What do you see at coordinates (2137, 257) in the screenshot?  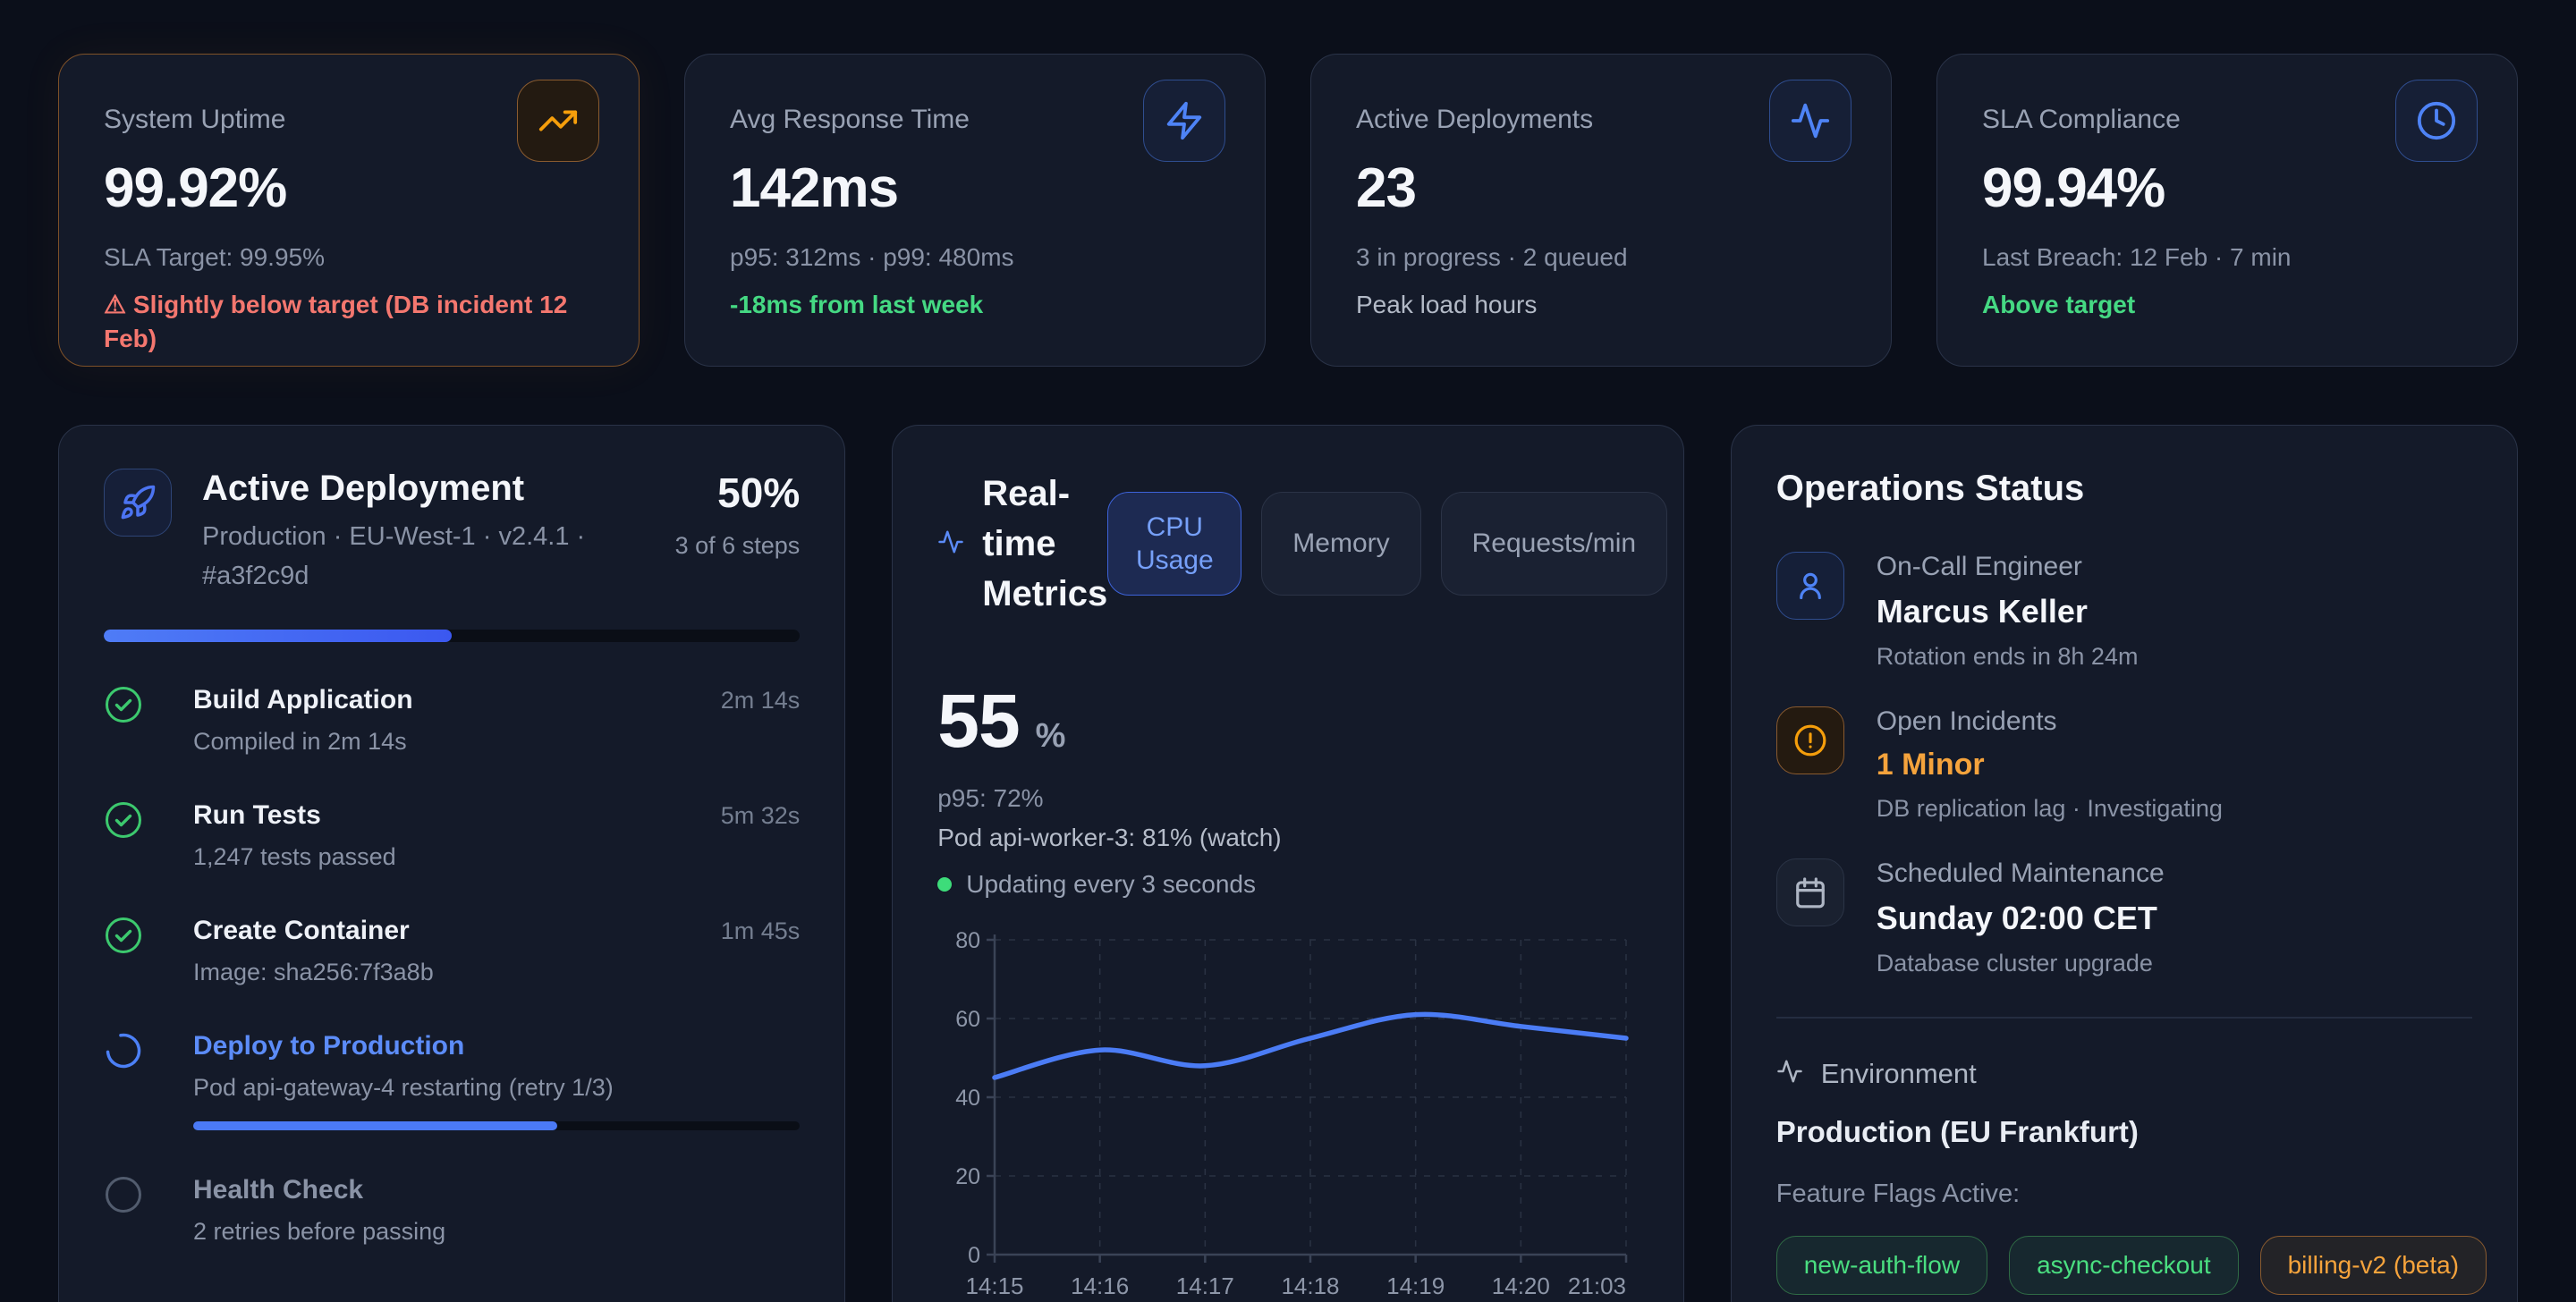 I see `kpi-subtext: Last Breach: 12 Feb · 7 min` at bounding box center [2137, 257].